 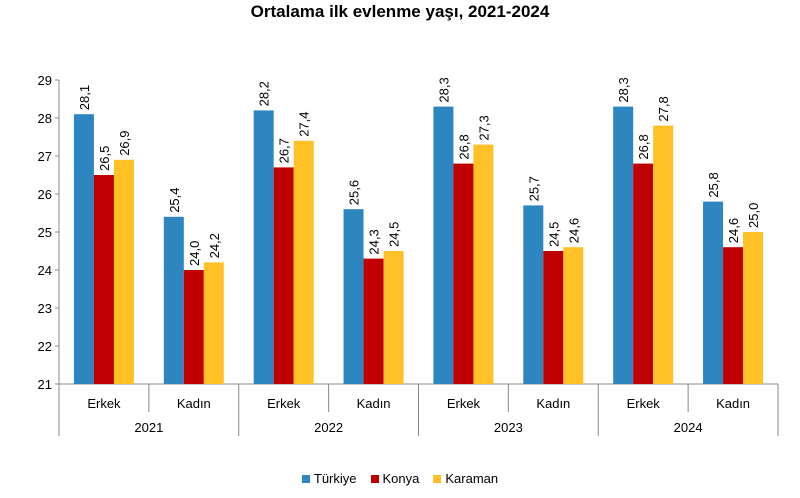 I want to click on year-label: 2024, so click(x=688, y=427).